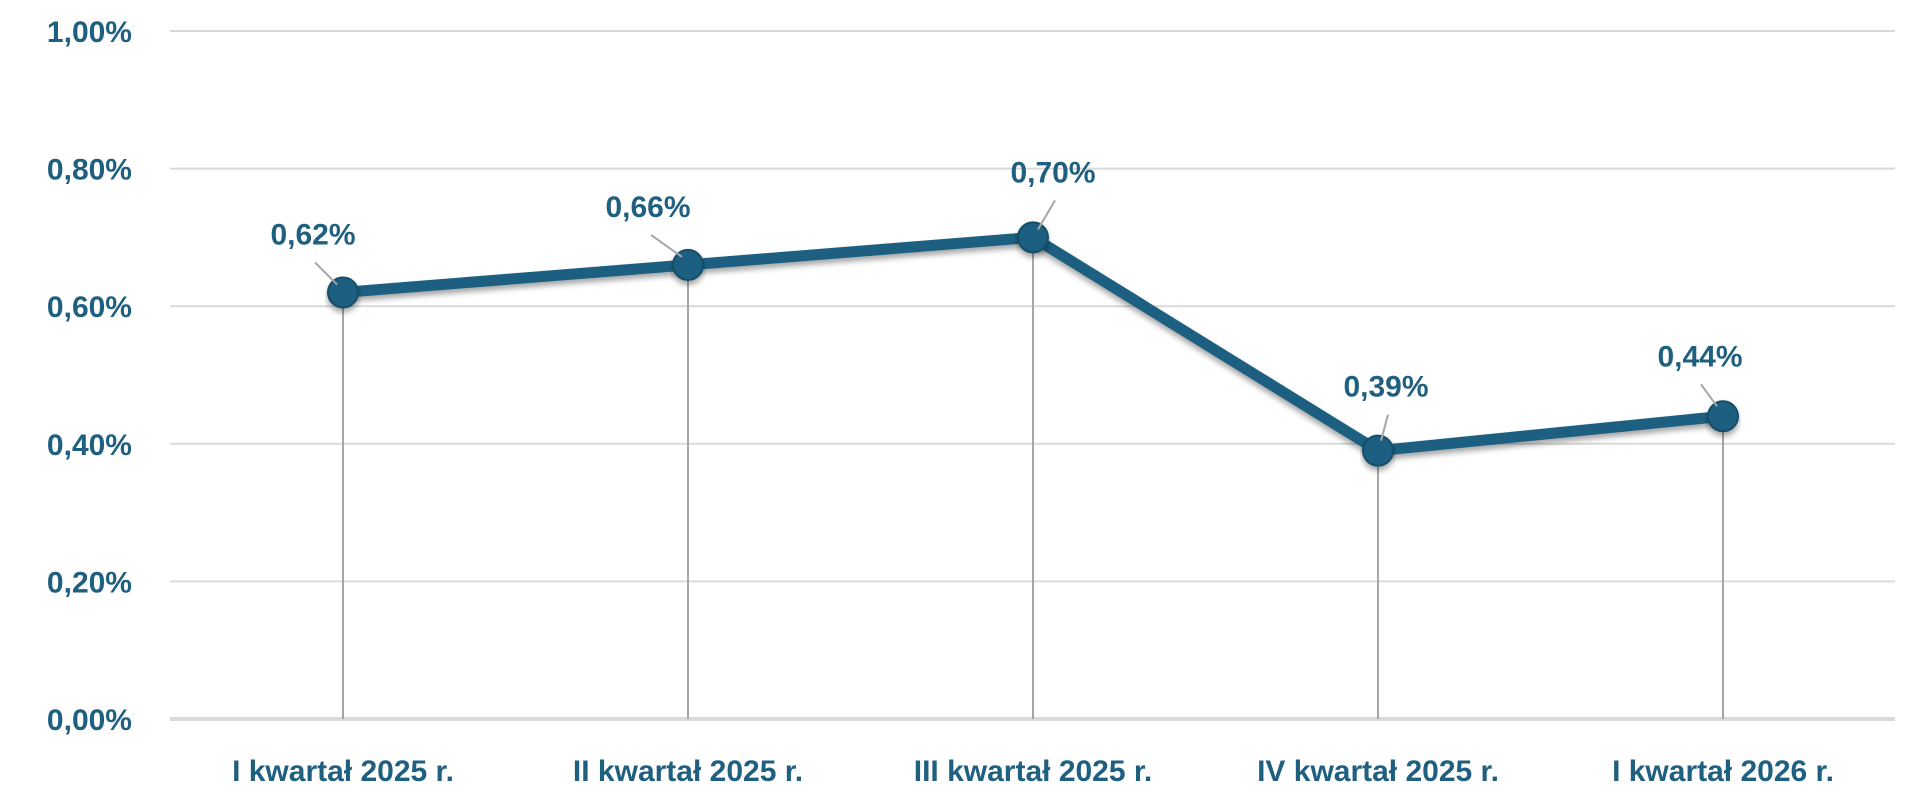 The height and width of the screenshot is (810, 1920). I want to click on y-tick-label: 1,00%, so click(89, 32).